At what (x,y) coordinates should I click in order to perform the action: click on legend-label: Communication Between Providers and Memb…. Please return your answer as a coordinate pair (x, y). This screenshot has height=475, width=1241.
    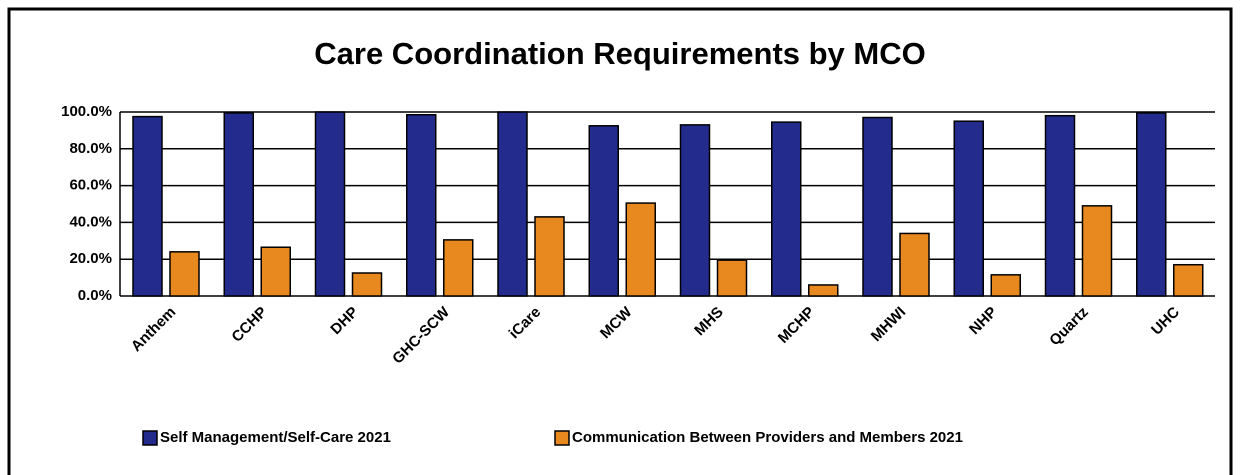
    Looking at the image, I should click on (767, 437).